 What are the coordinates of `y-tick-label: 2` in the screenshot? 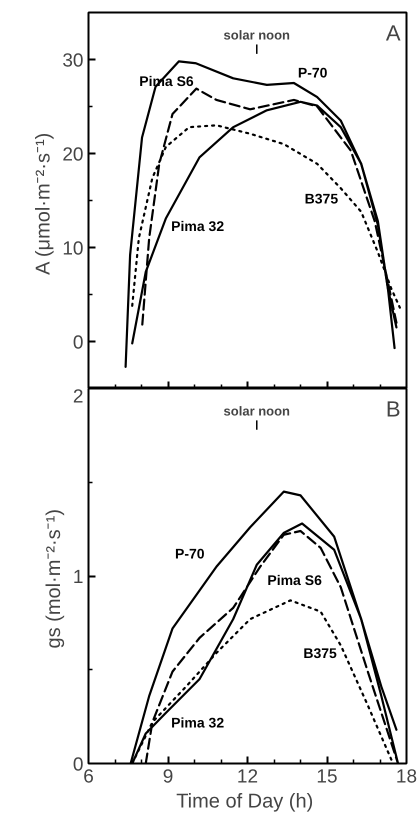 It's located at (78, 397).